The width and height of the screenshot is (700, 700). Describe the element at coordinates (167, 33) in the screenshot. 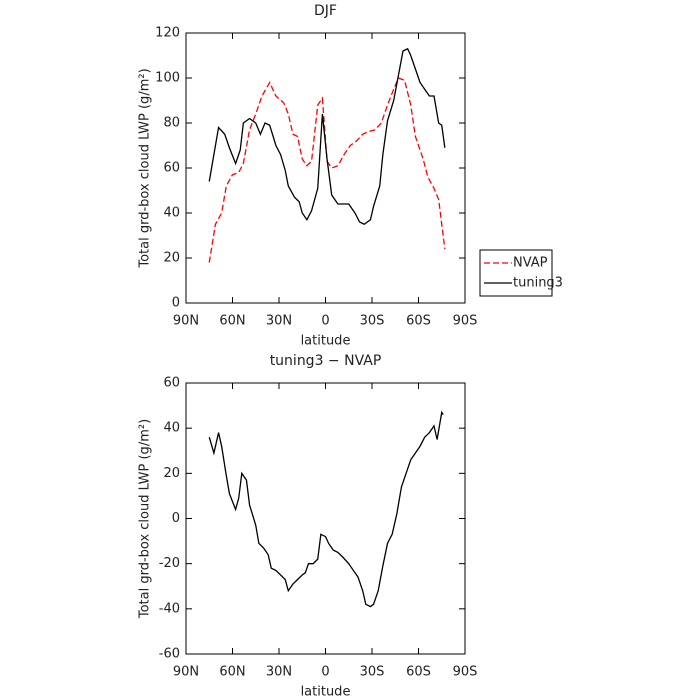

I see `y-tick-label: 120` at that location.